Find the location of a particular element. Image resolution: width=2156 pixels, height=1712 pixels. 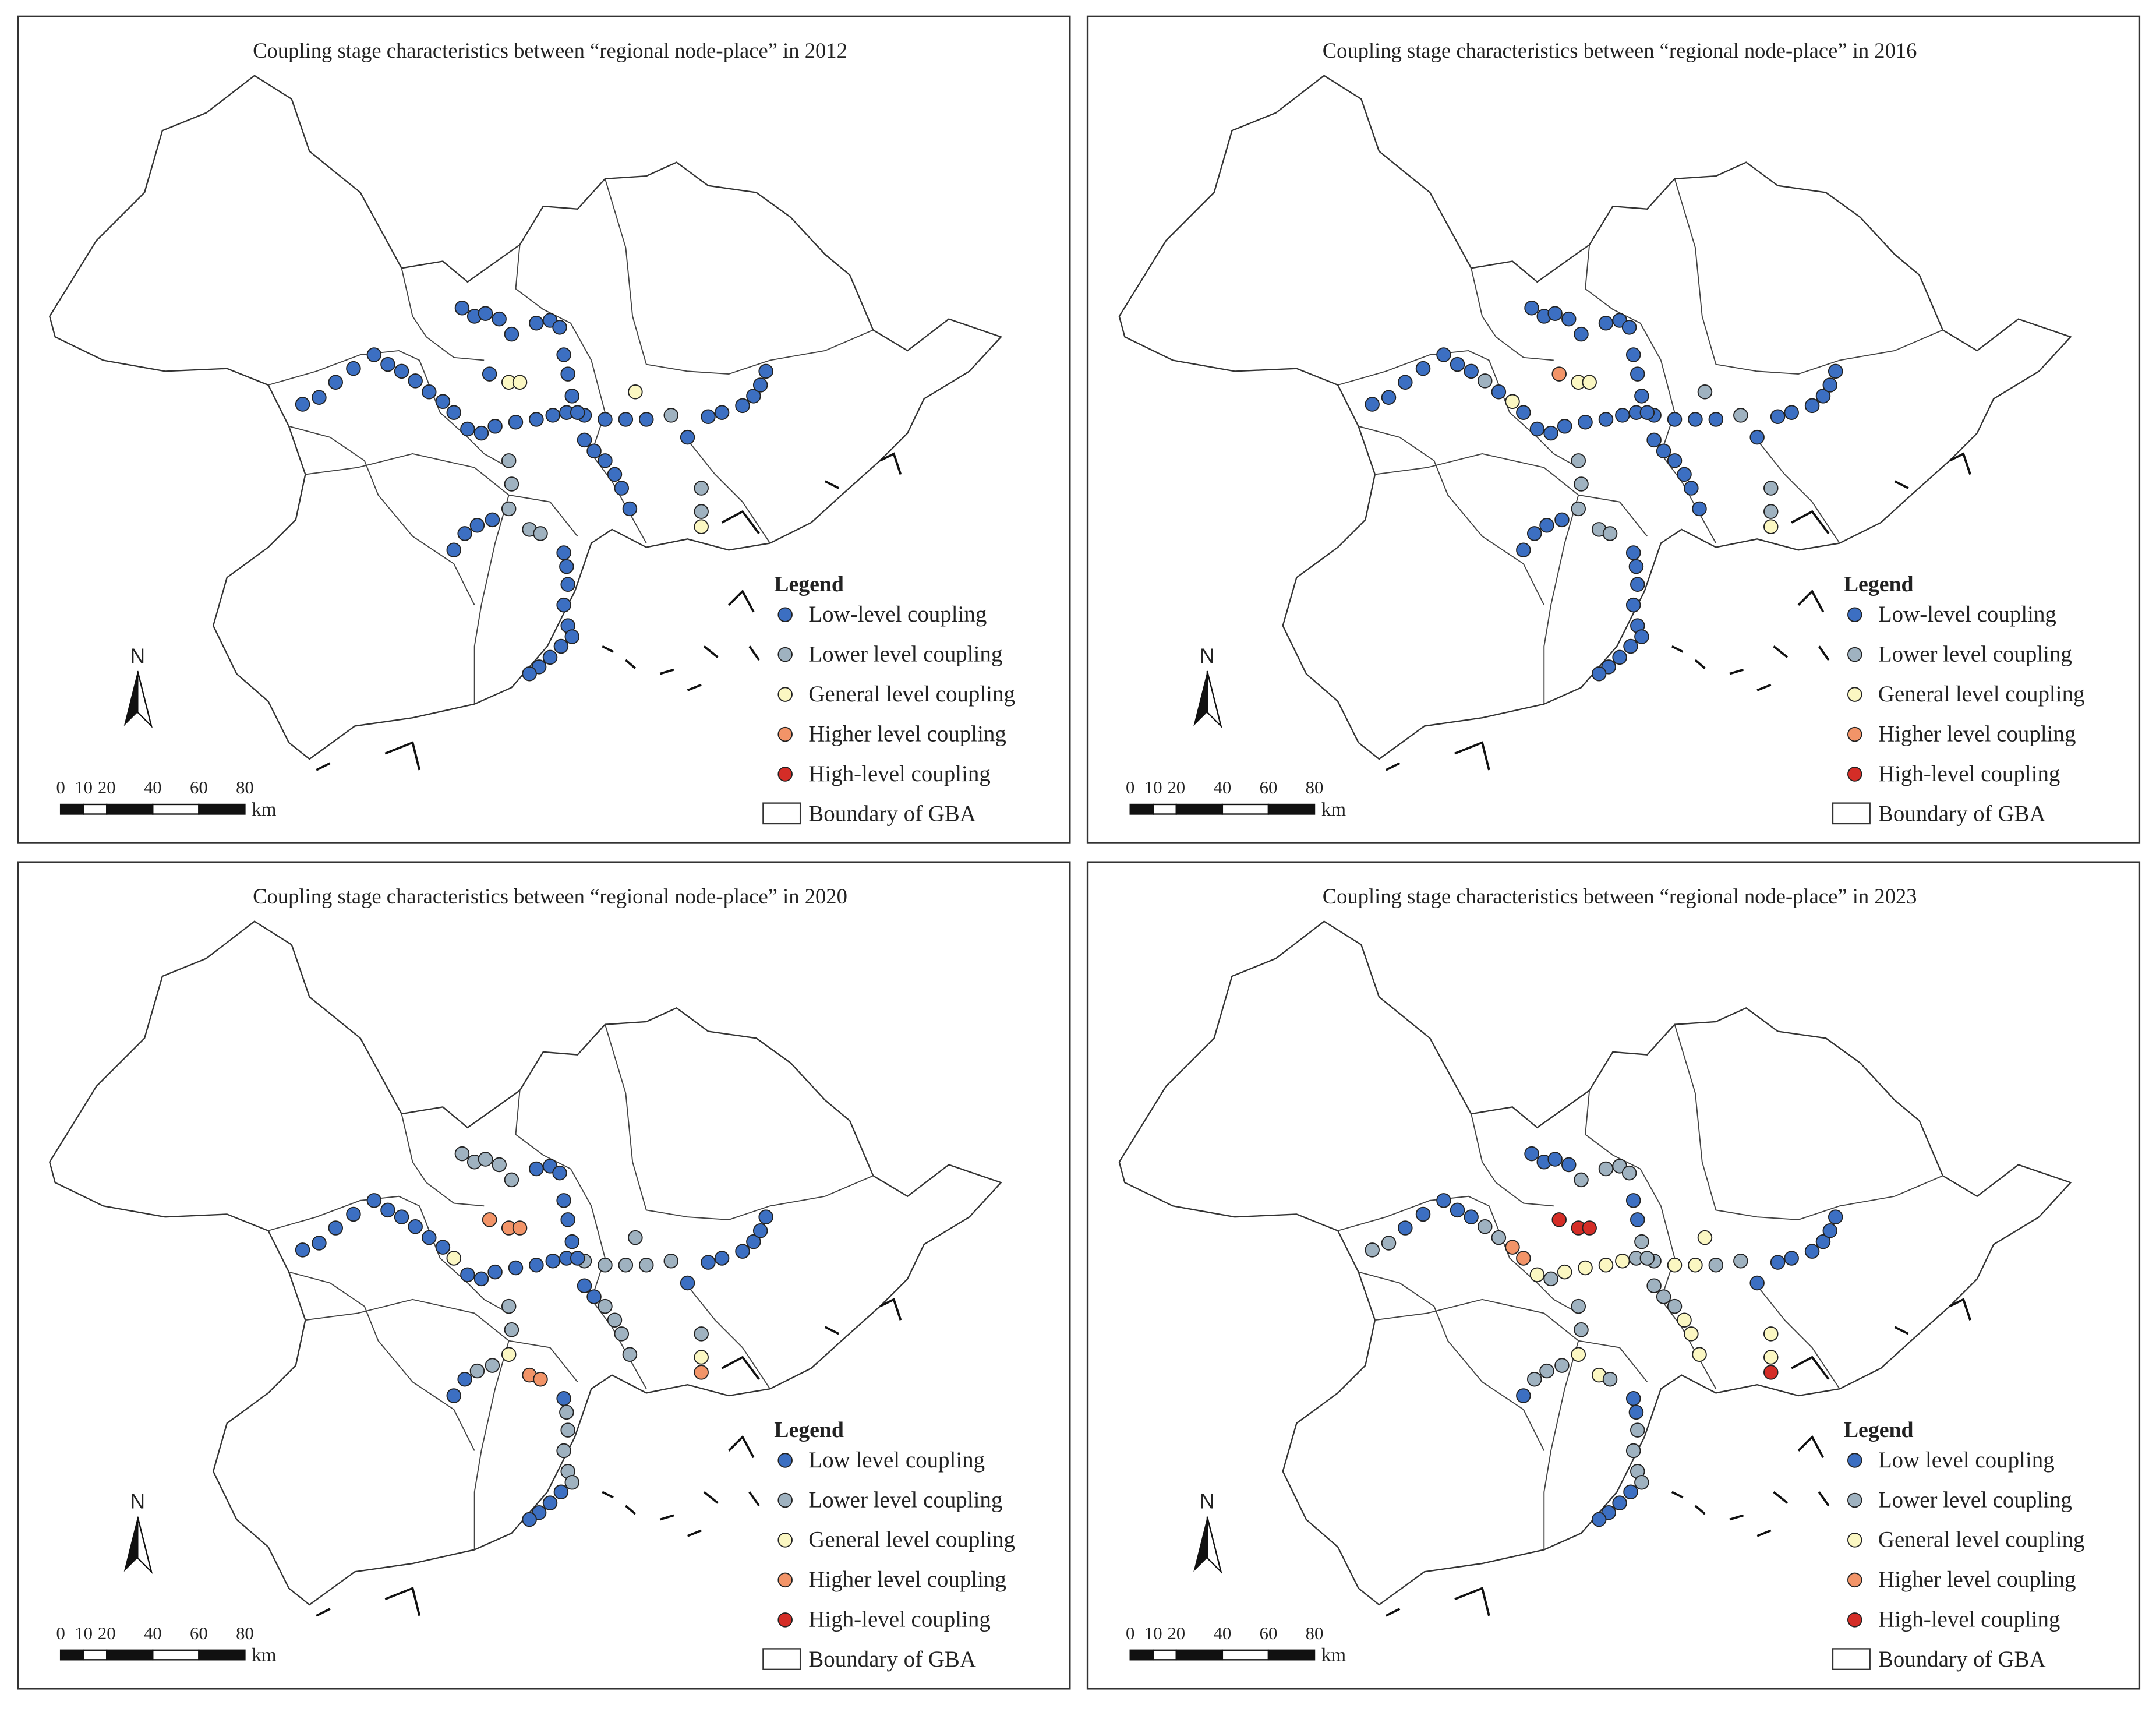

legend-label: Higher level coupling is located at coordinates (907, 1579).